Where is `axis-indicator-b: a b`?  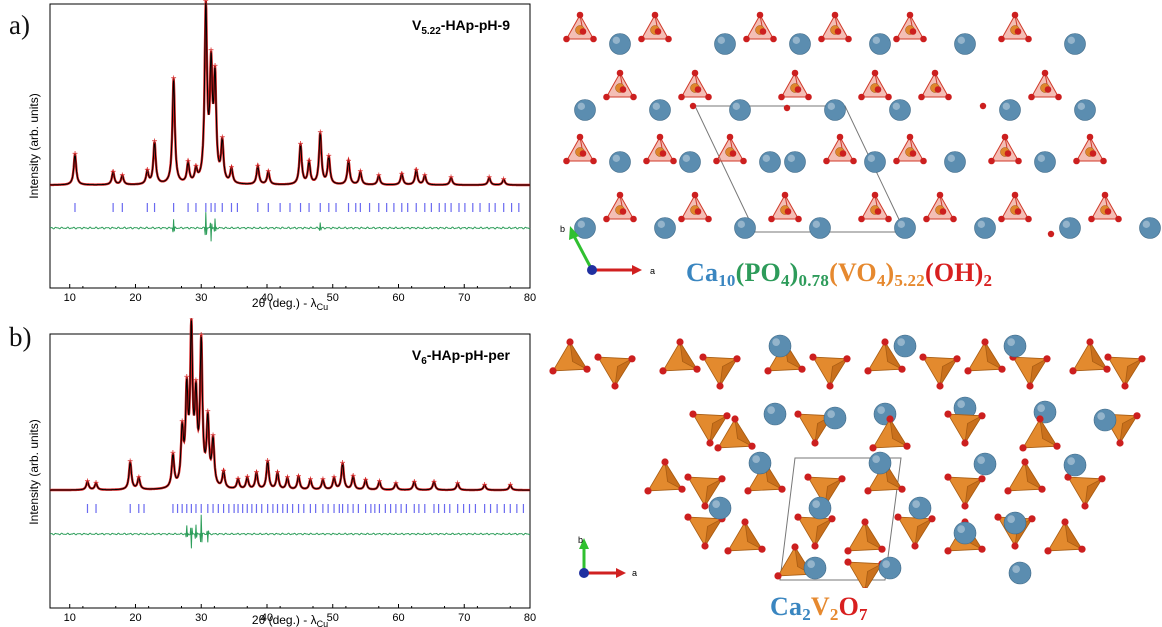 axis-indicator-b: a b is located at coordinates (607, 556).